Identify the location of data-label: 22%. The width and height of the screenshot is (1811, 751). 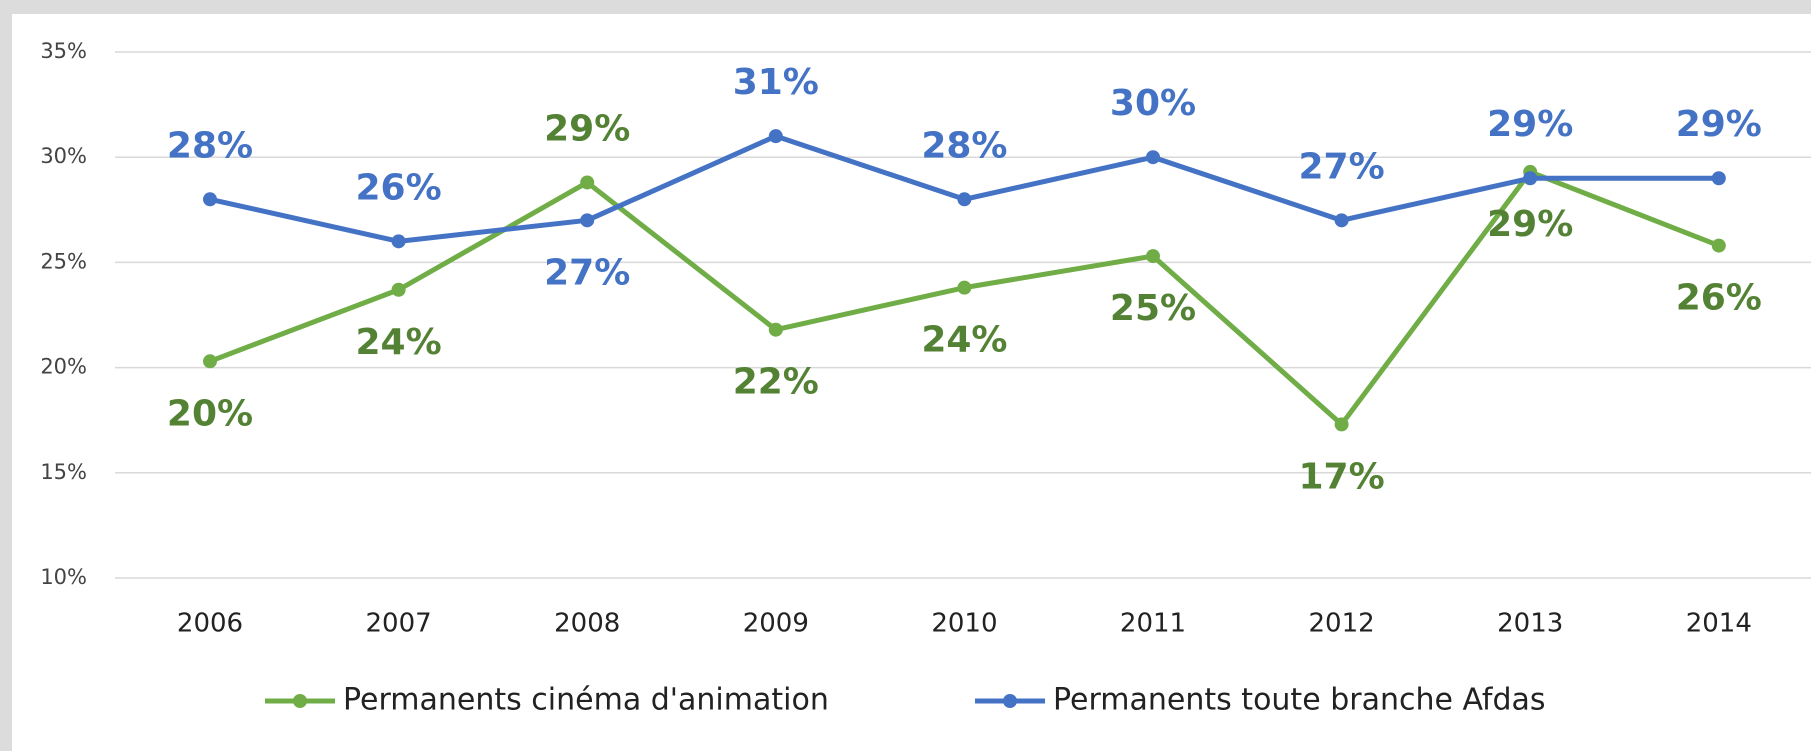
(776, 382).